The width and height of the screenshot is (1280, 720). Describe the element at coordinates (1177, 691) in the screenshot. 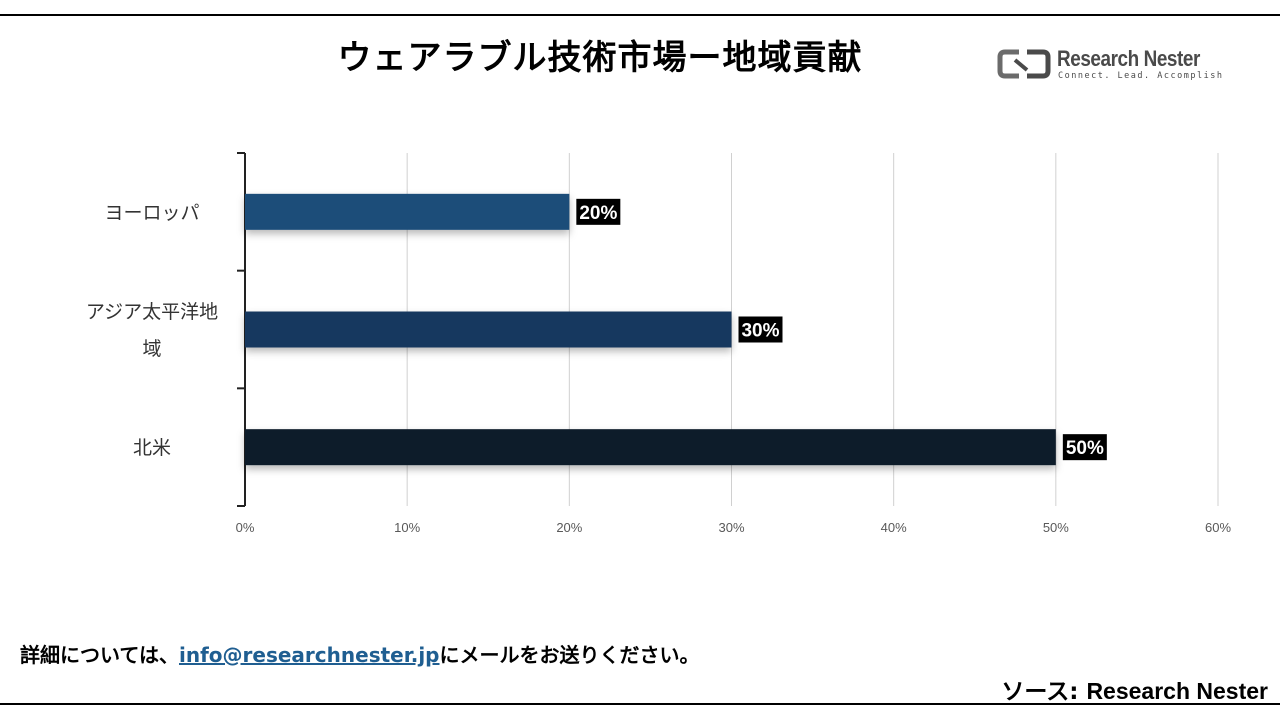

I see `source-name: Research Nester` at that location.